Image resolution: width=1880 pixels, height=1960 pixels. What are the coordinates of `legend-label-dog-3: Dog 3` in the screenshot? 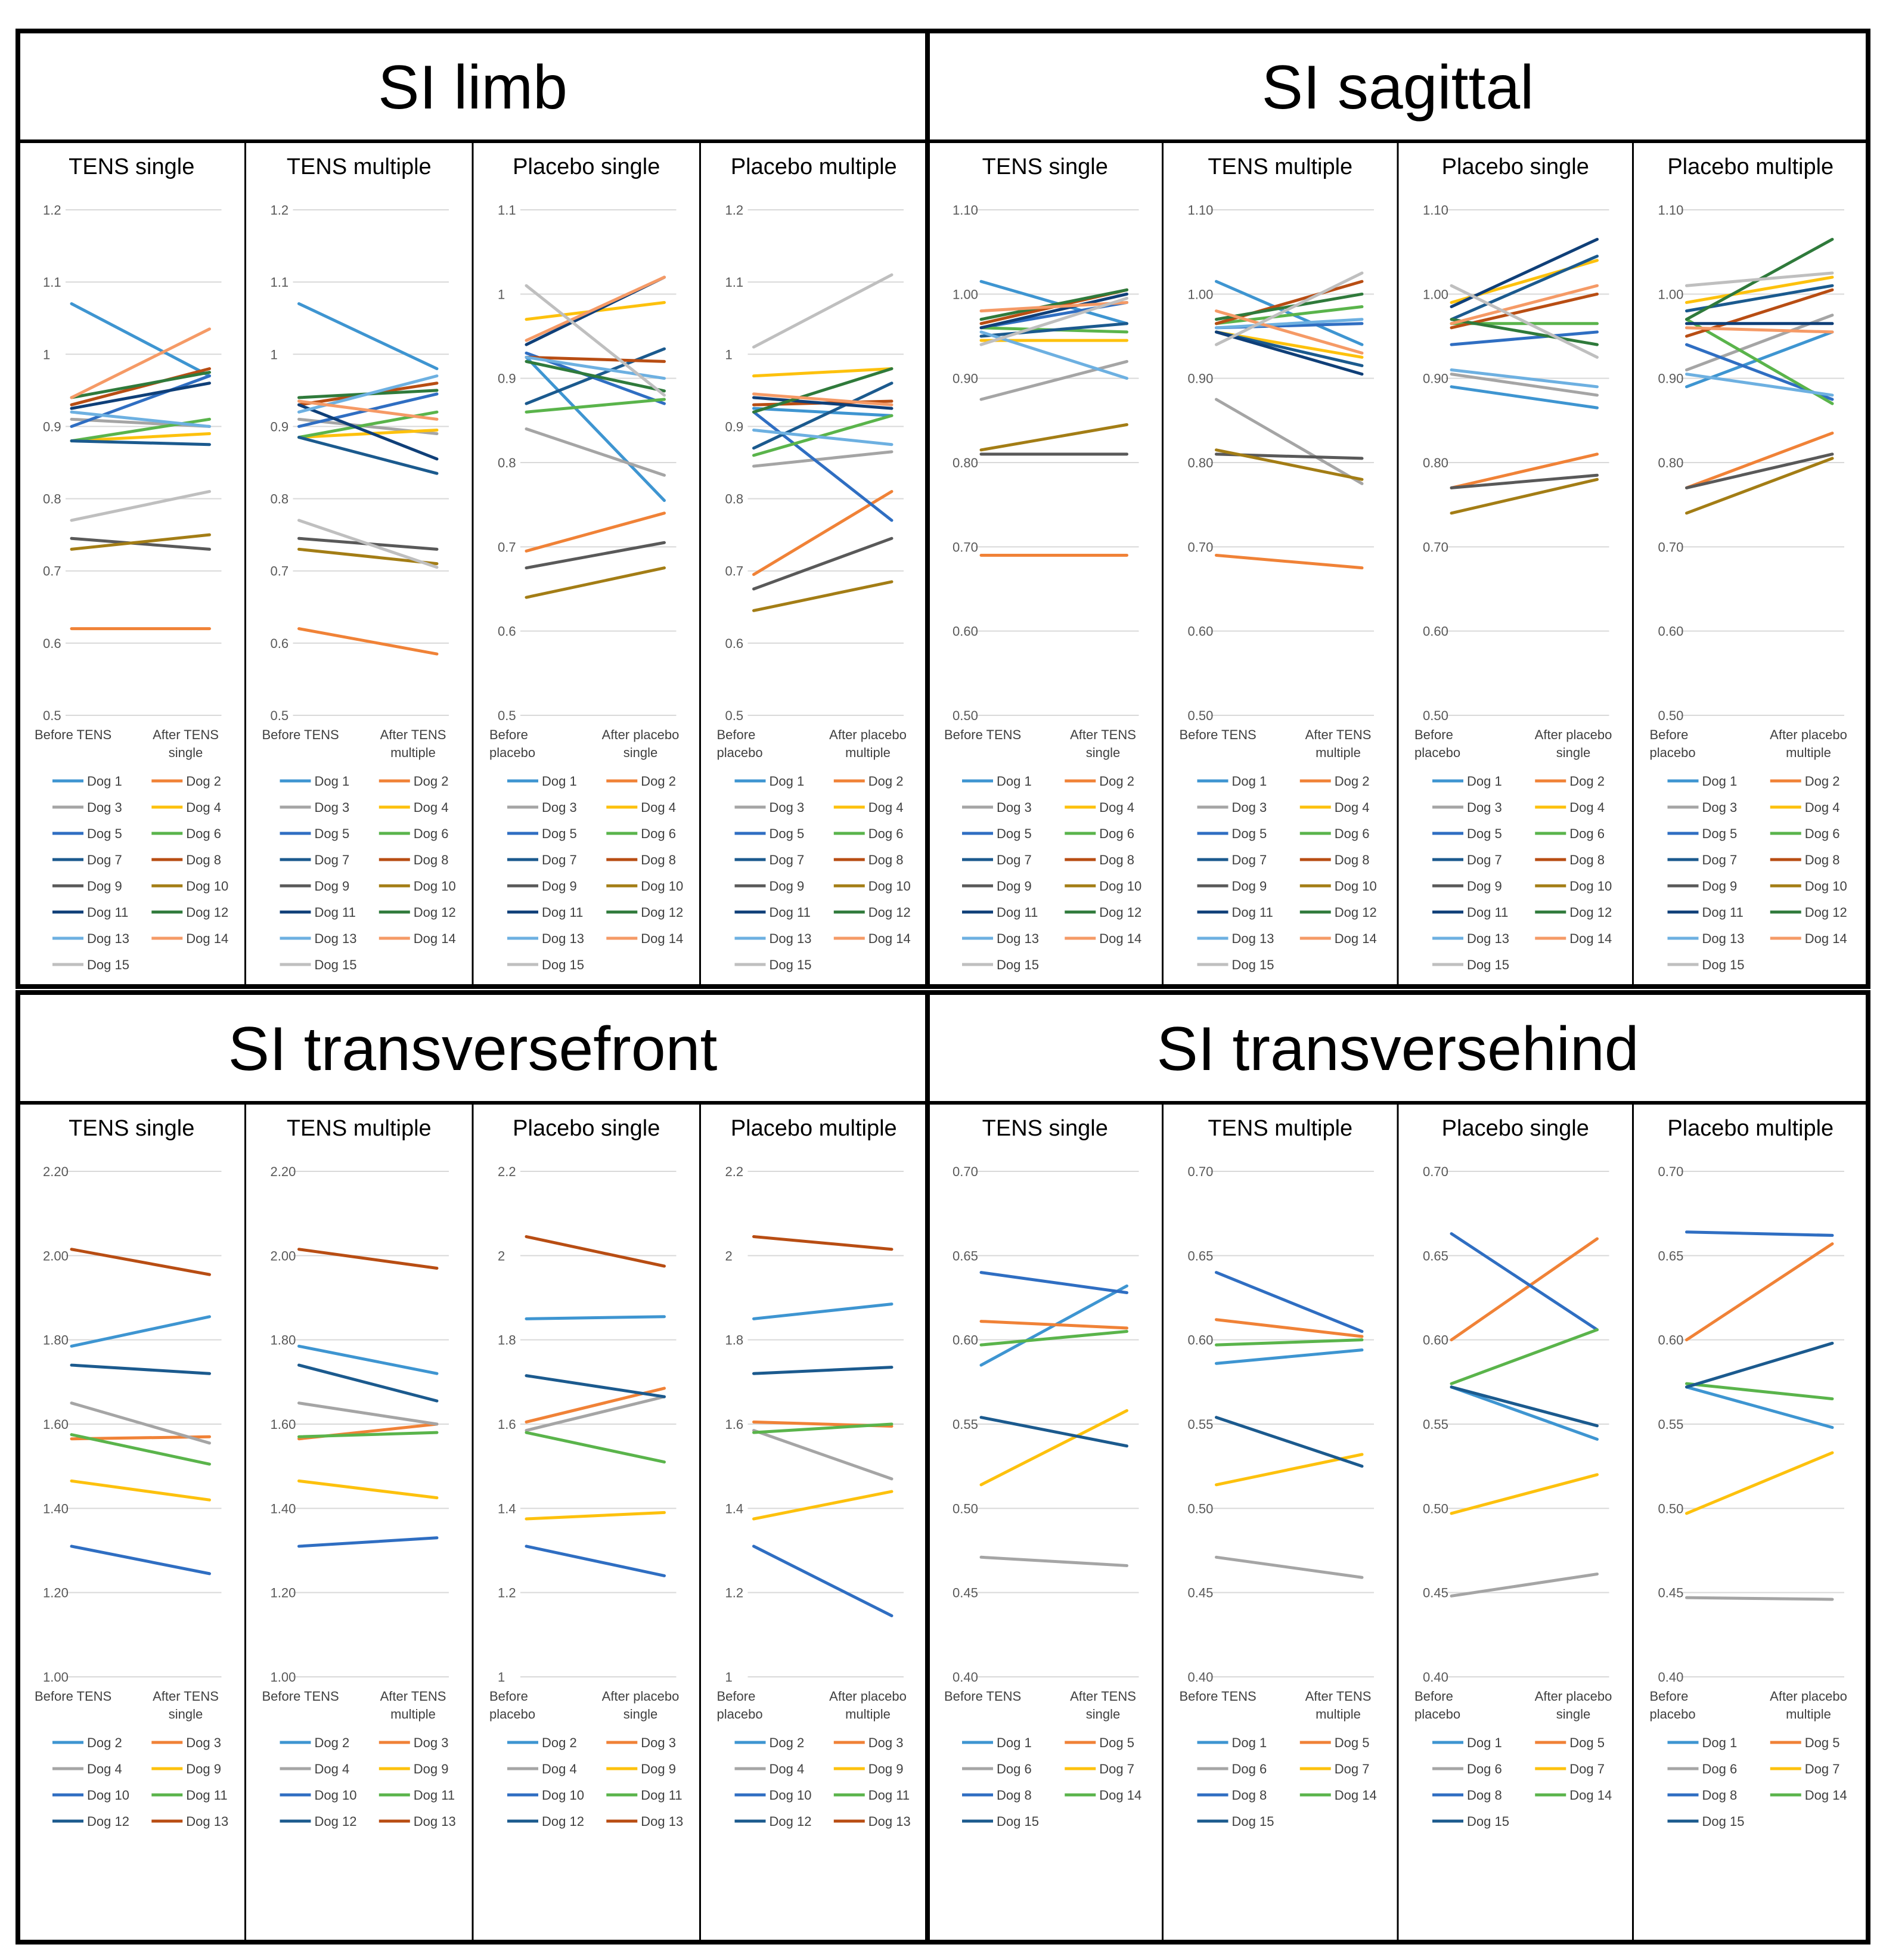 It's located at (104, 807).